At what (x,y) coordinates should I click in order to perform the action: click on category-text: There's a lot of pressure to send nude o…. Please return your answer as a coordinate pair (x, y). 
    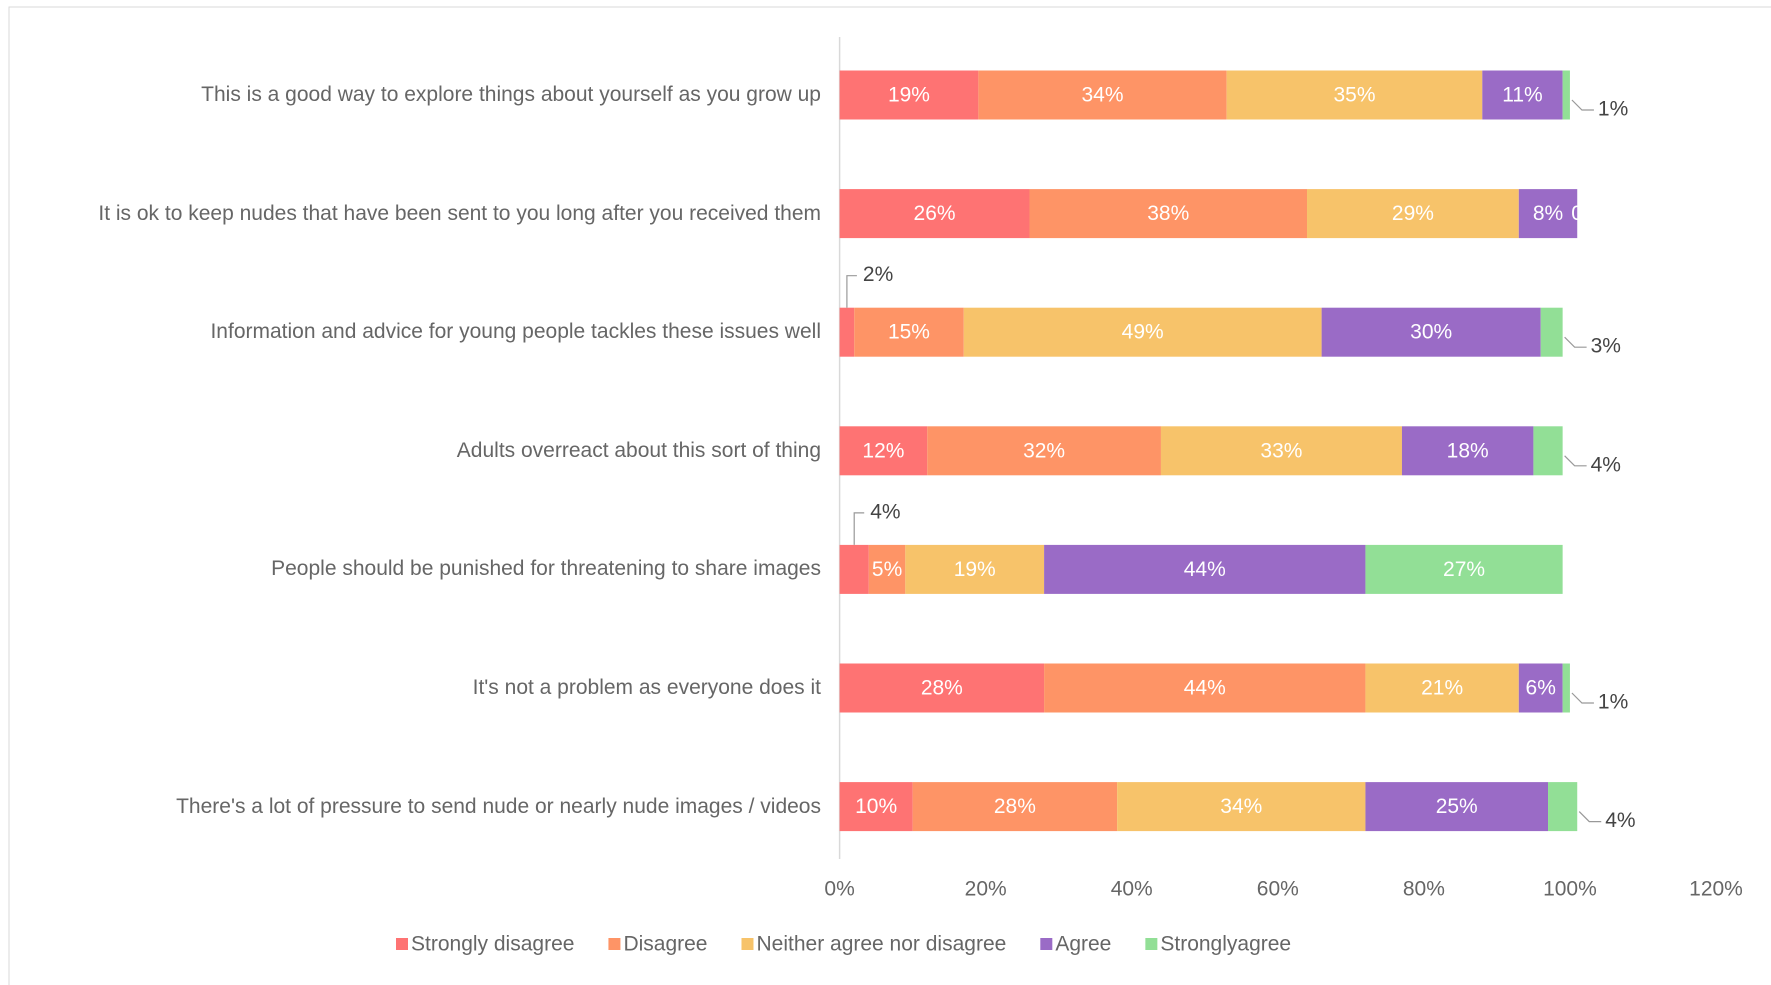
    Looking at the image, I should click on (498, 806).